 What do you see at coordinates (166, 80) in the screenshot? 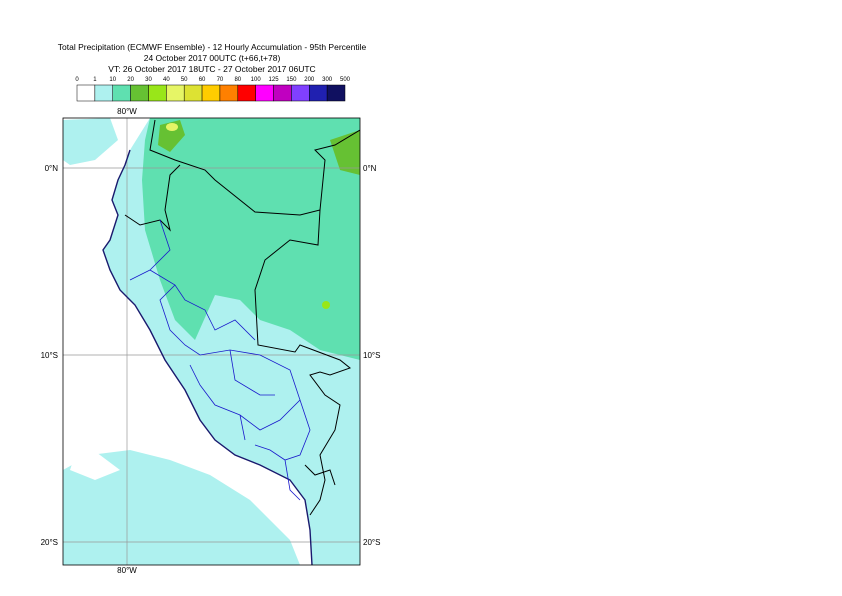
I see `legend-label: 40` at bounding box center [166, 80].